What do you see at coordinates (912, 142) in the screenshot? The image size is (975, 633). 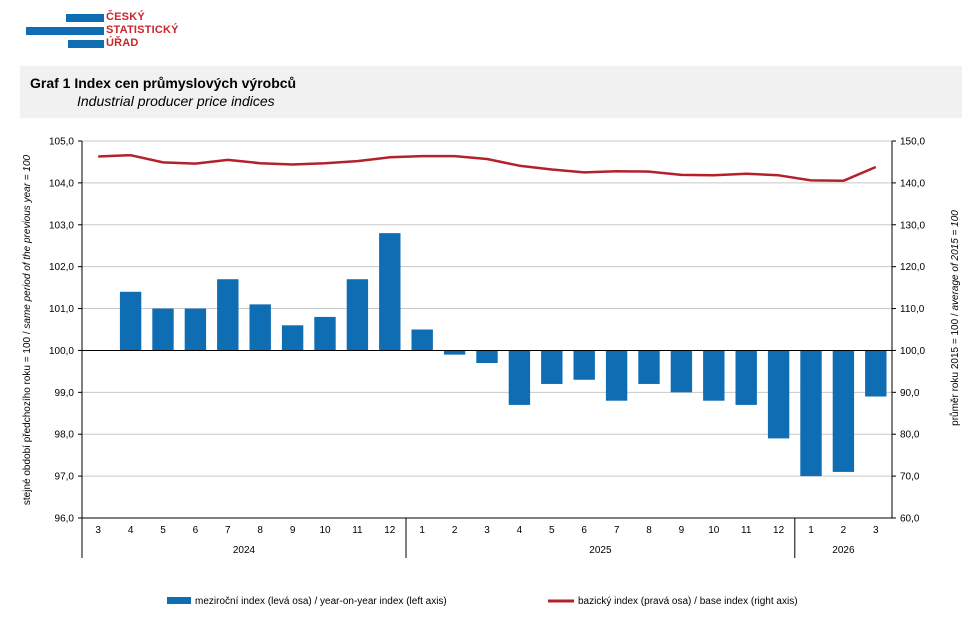 I see `right-tick-label: 150,0` at bounding box center [912, 142].